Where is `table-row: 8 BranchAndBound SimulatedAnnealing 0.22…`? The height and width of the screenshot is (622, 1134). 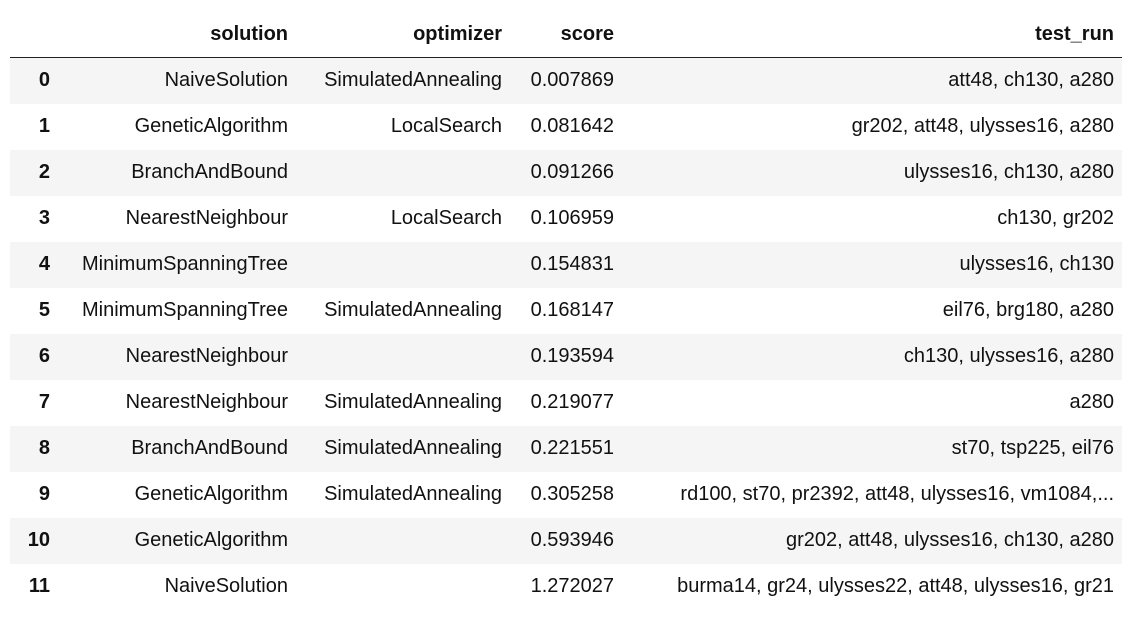
table-row: 8 BranchAndBound SimulatedAnnealing 0.22… is located at coordinates (566, 448).